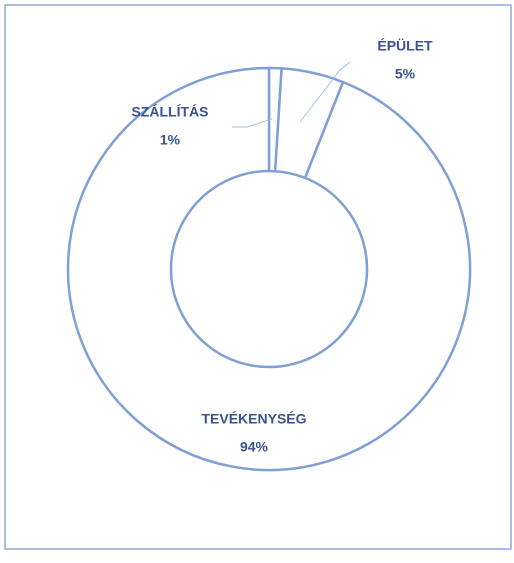 This screenshot has height=563, width=514. Describe the element at coordinates (170, 140) in the screenshot. I see `slice-value-label: 1%` at that location.